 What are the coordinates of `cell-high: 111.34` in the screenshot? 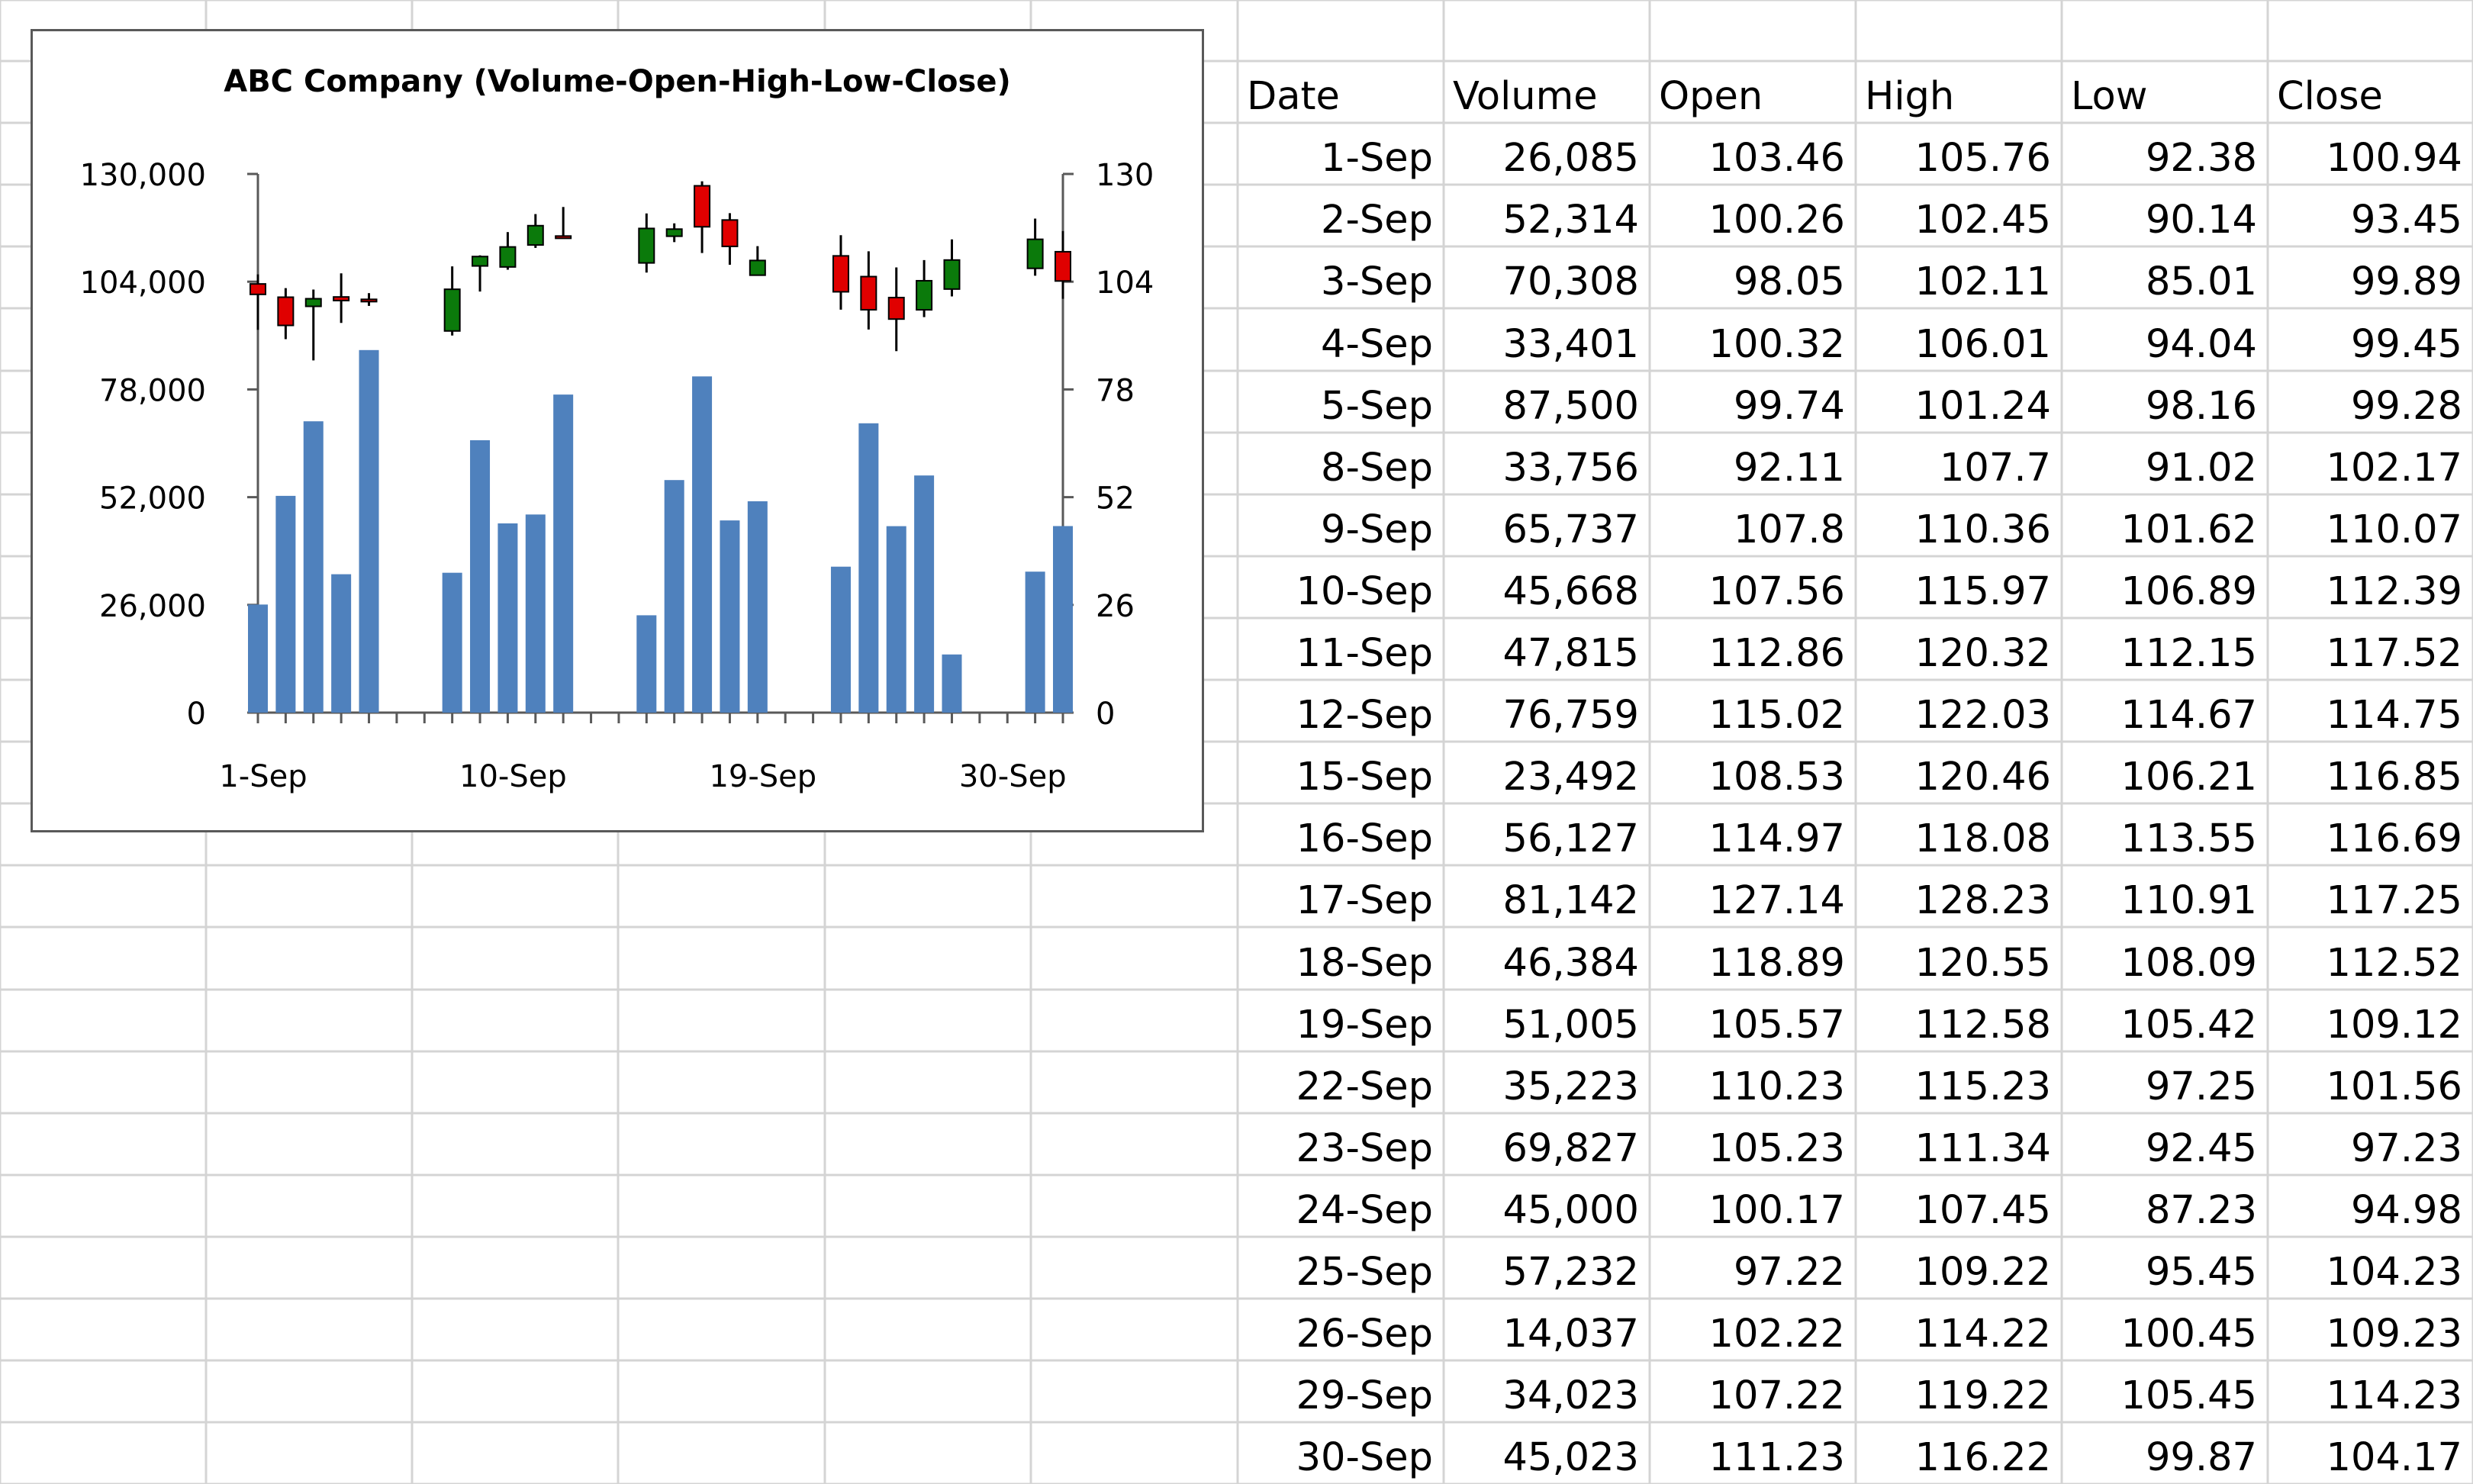 It's located at (1983, 1148).